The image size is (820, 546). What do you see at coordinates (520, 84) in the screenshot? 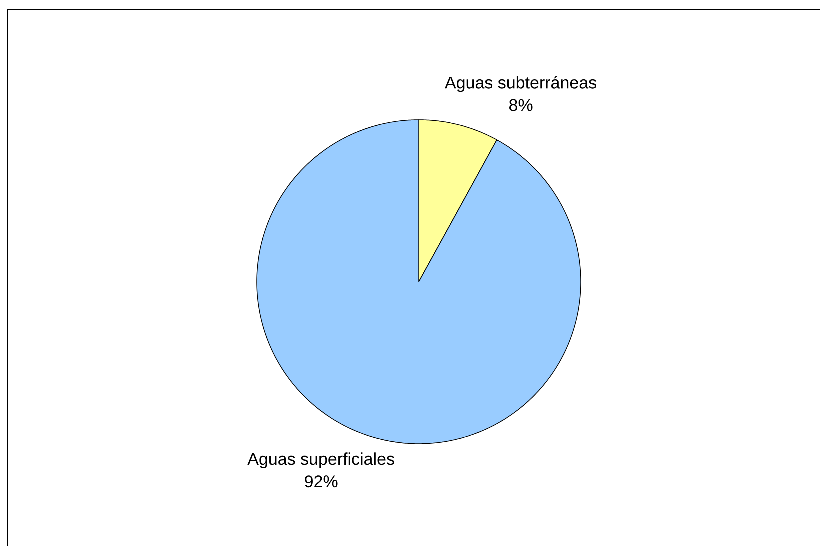
I see `slice-label: Aguas subterráneas` at bounding box center [520, 84].